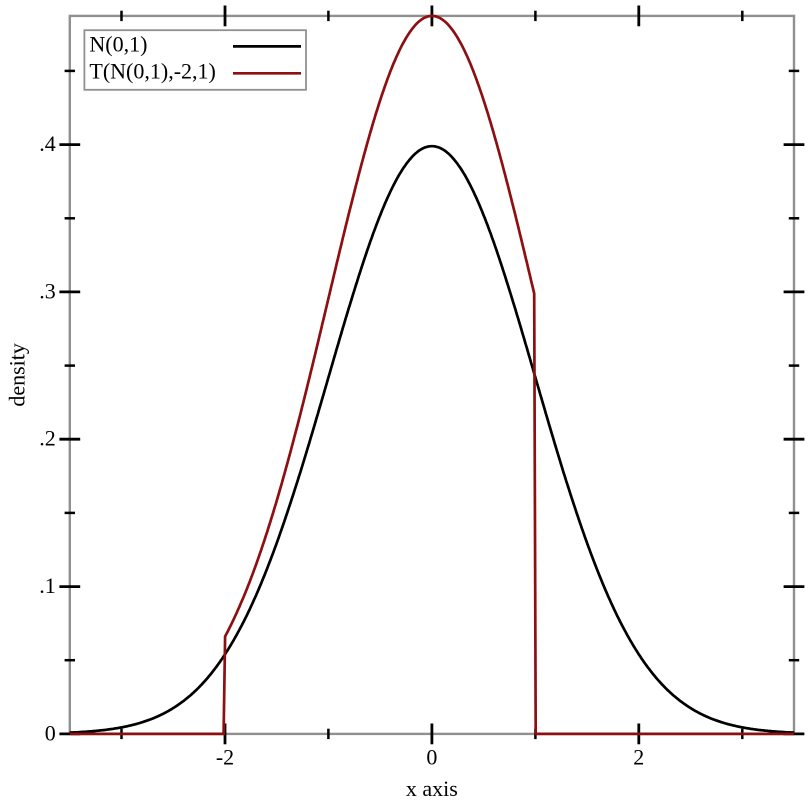 The height and width of the screenshot is (812, 812). I want to click on svg-text: T(N(0,1),-2,1), so click(152, 70).